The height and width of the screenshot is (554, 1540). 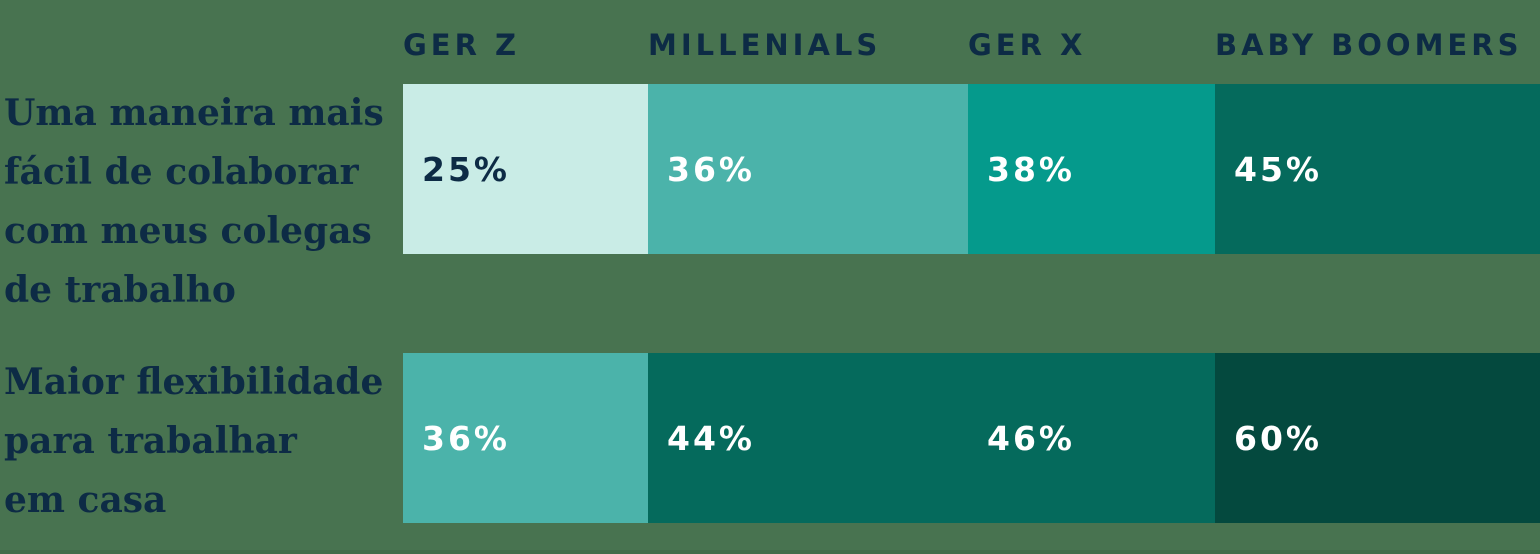 What do you see at coordinates (181, 172) in the screenshot?
I see `row-label-line: fácil de colaborar` at bounding box center [181, 172].